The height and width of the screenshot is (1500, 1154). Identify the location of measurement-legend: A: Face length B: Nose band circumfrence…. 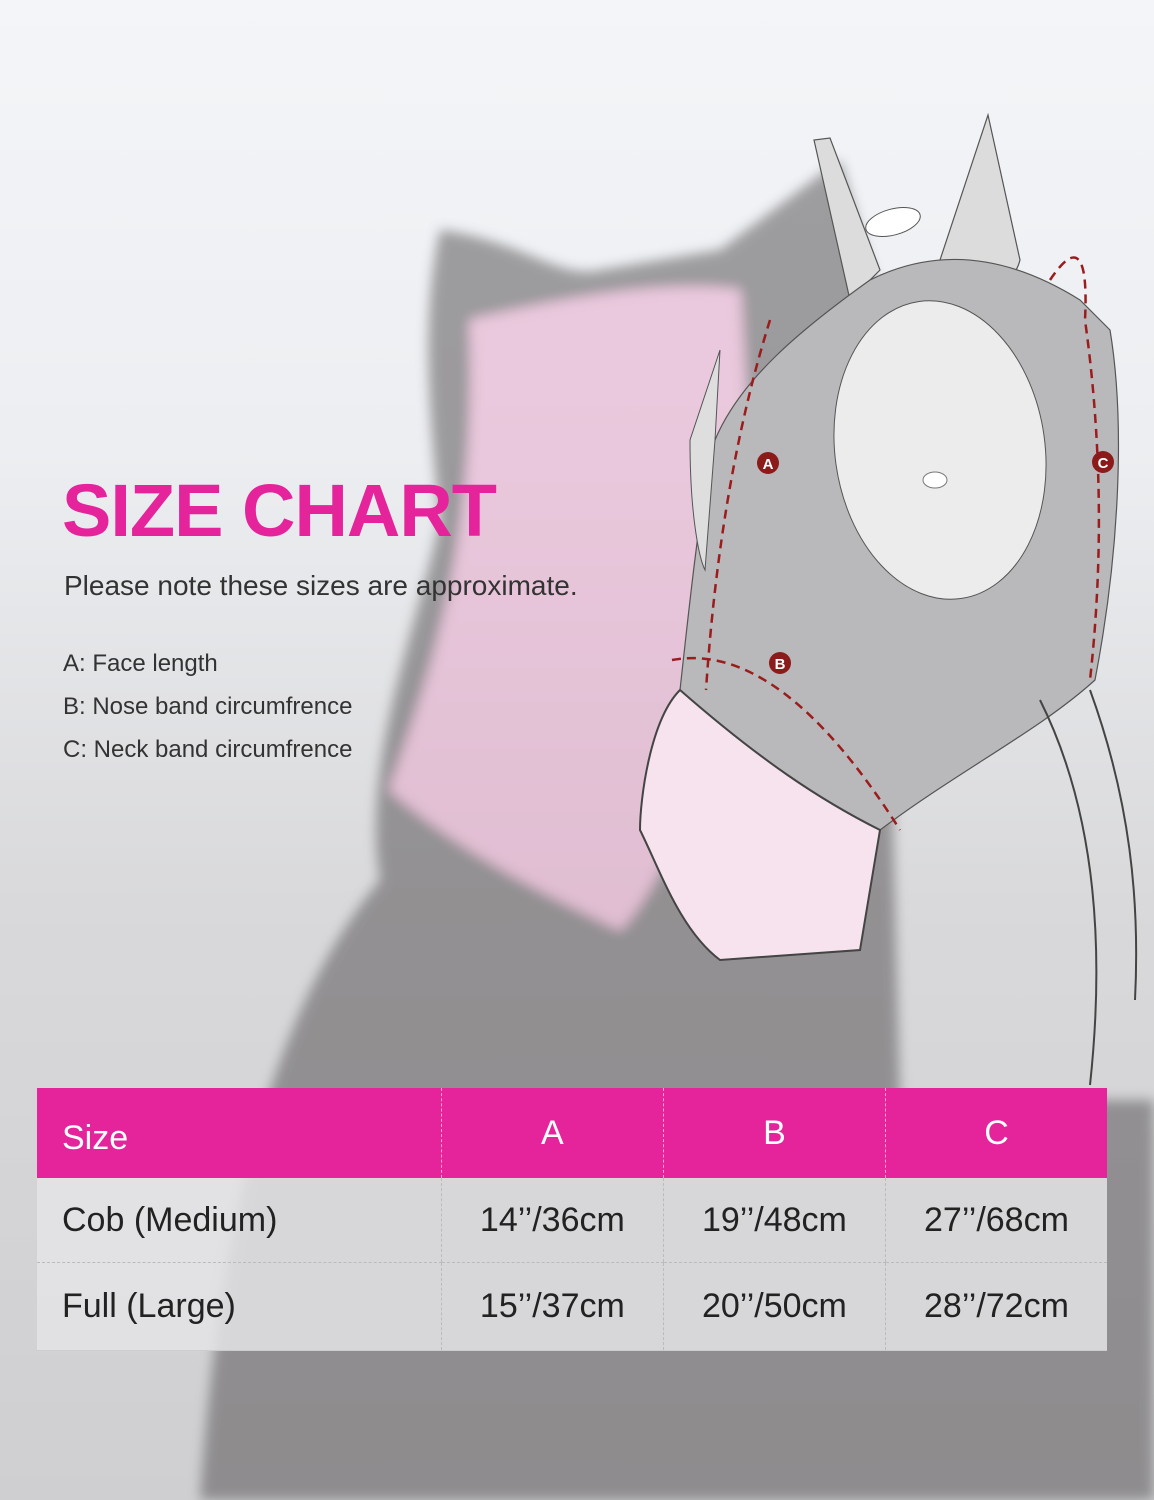
(207, 706).